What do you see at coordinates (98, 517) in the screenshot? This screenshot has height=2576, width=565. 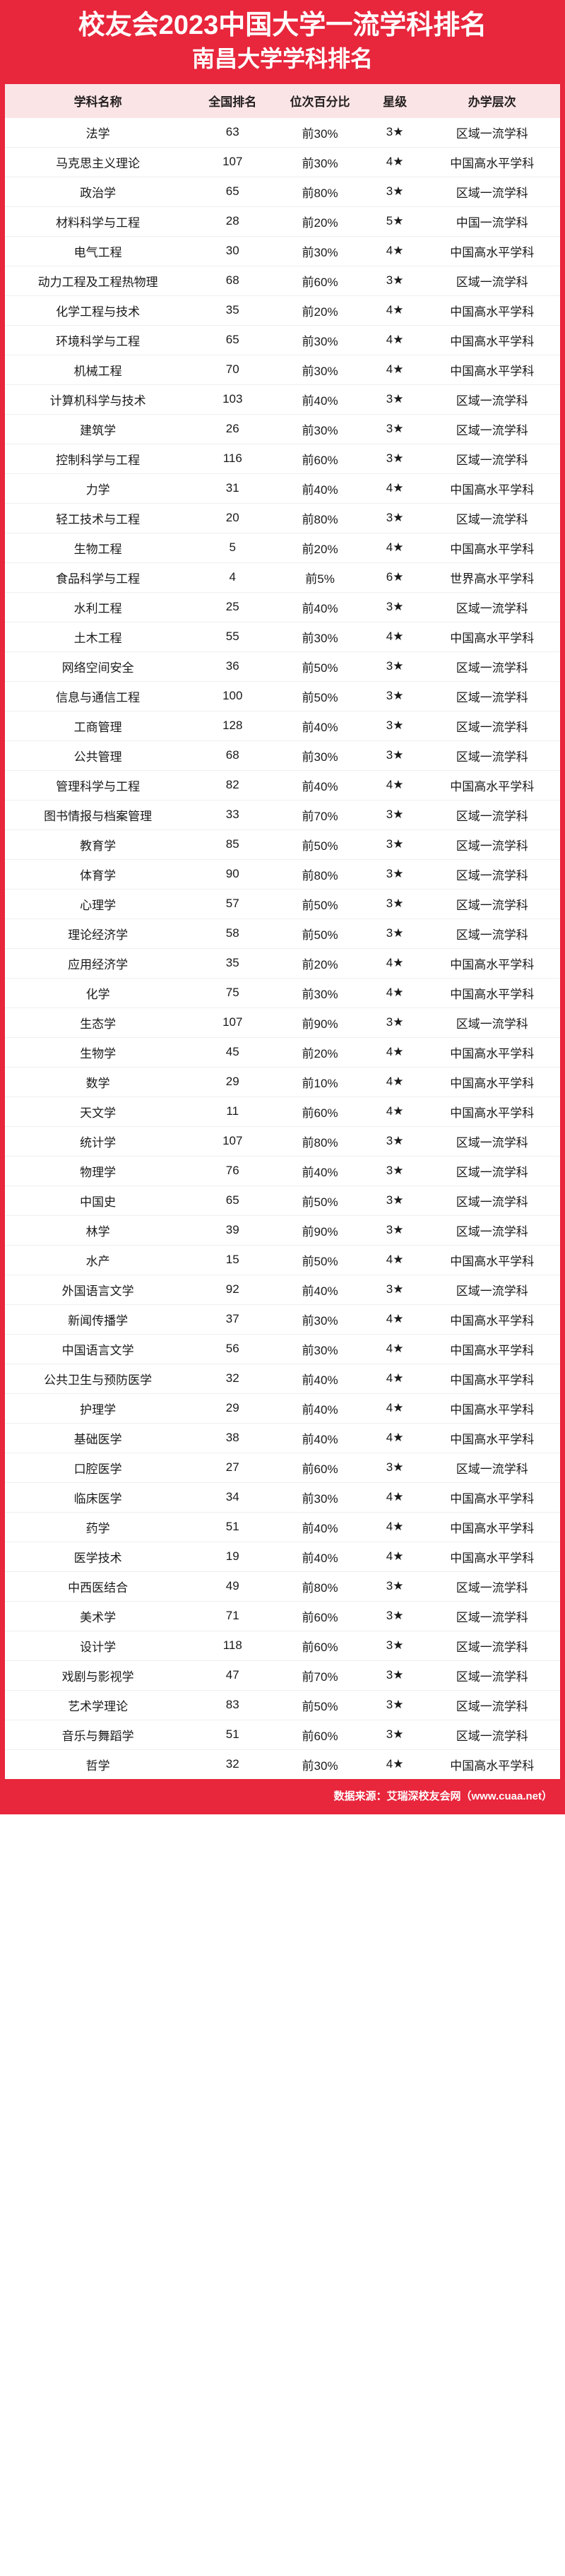 I see `cell-discipline-name: 轻工技术与工程` at bounding box center [98, 517].